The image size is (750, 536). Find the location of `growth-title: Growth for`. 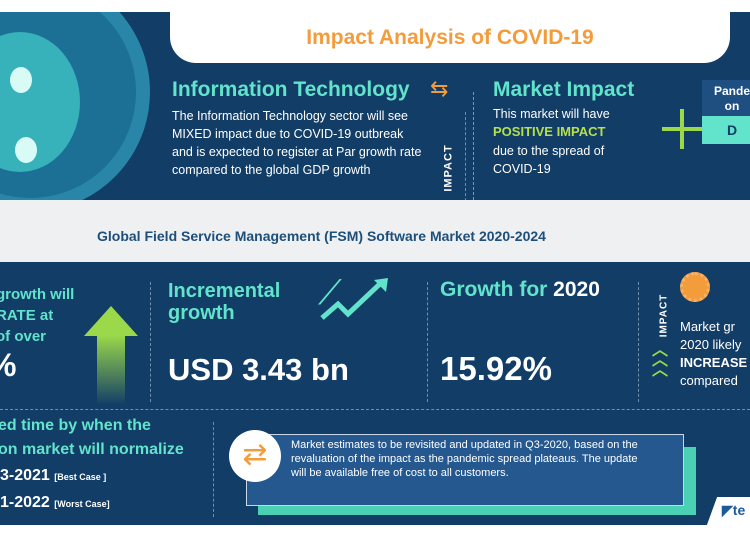

growth-title: Growth for is located at coordinates (494, 289).